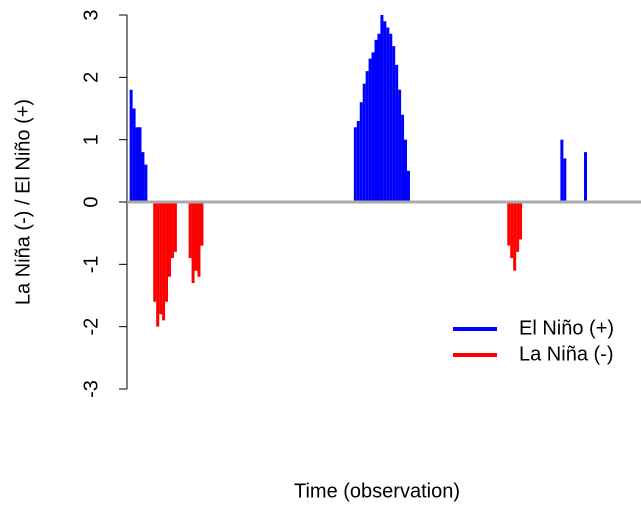 This screenshot has height=508, width=641. I want to click on y-tick-label: -2, so click(91, 327).